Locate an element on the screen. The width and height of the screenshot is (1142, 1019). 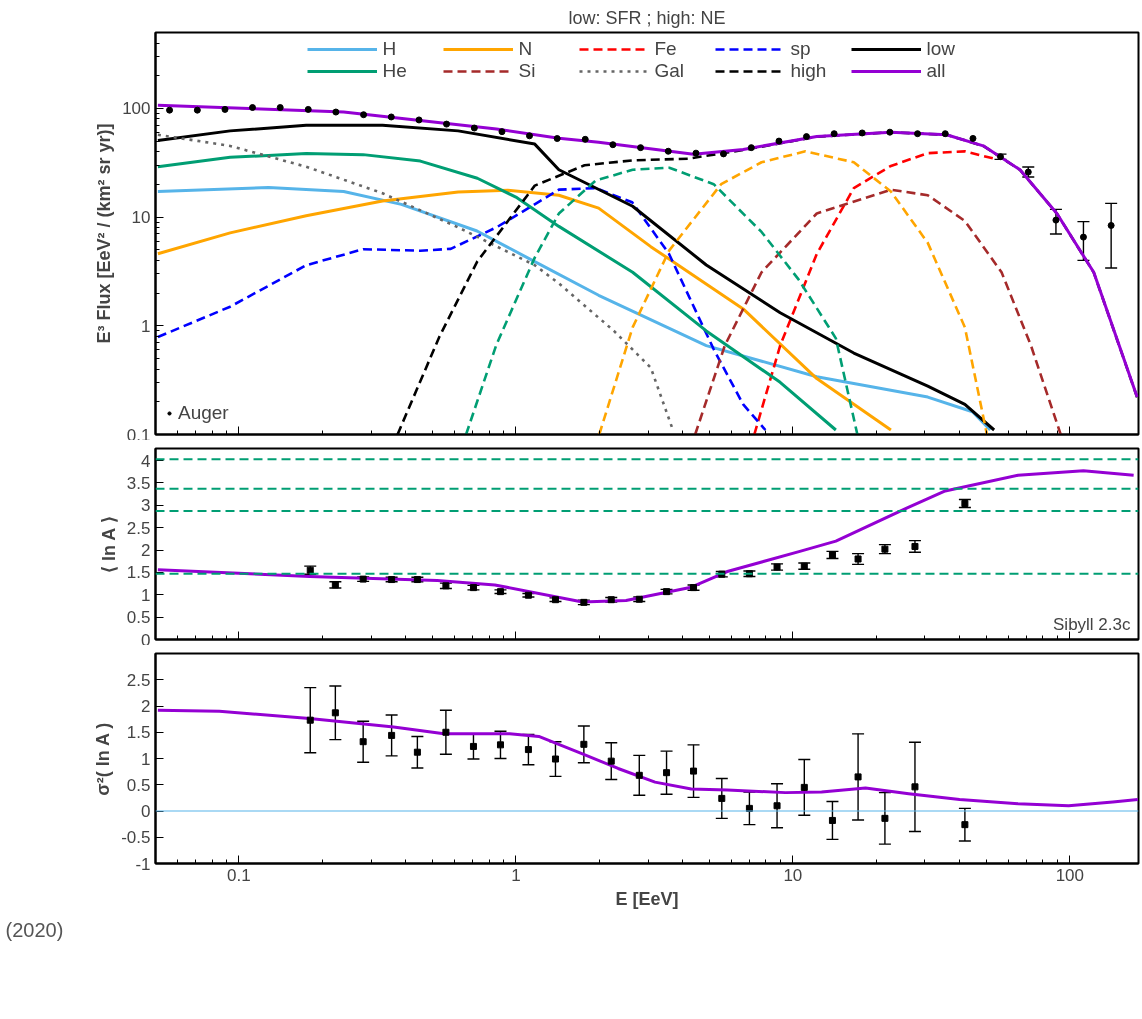
x-axis-title: E [EeV] is located at coordinates (647, 898).